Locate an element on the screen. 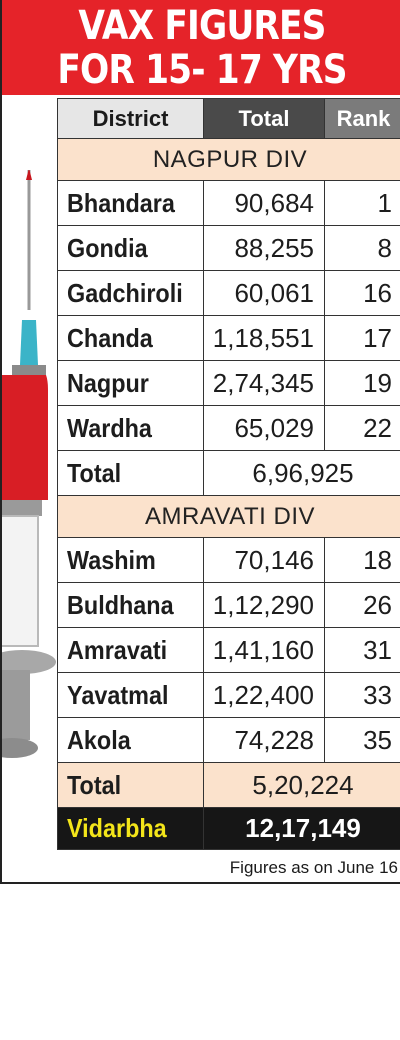  title-banner: VAX FIGURES FOR 15- 17 YRS is located at coordinates (201, 47).